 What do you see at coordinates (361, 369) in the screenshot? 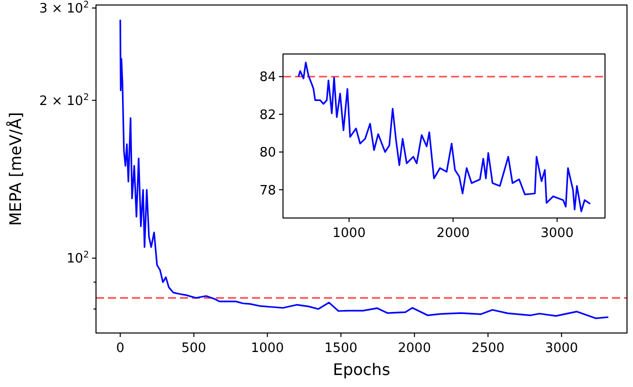
I see `x-axis-title: Epochs` at bounding box center [361, 369].